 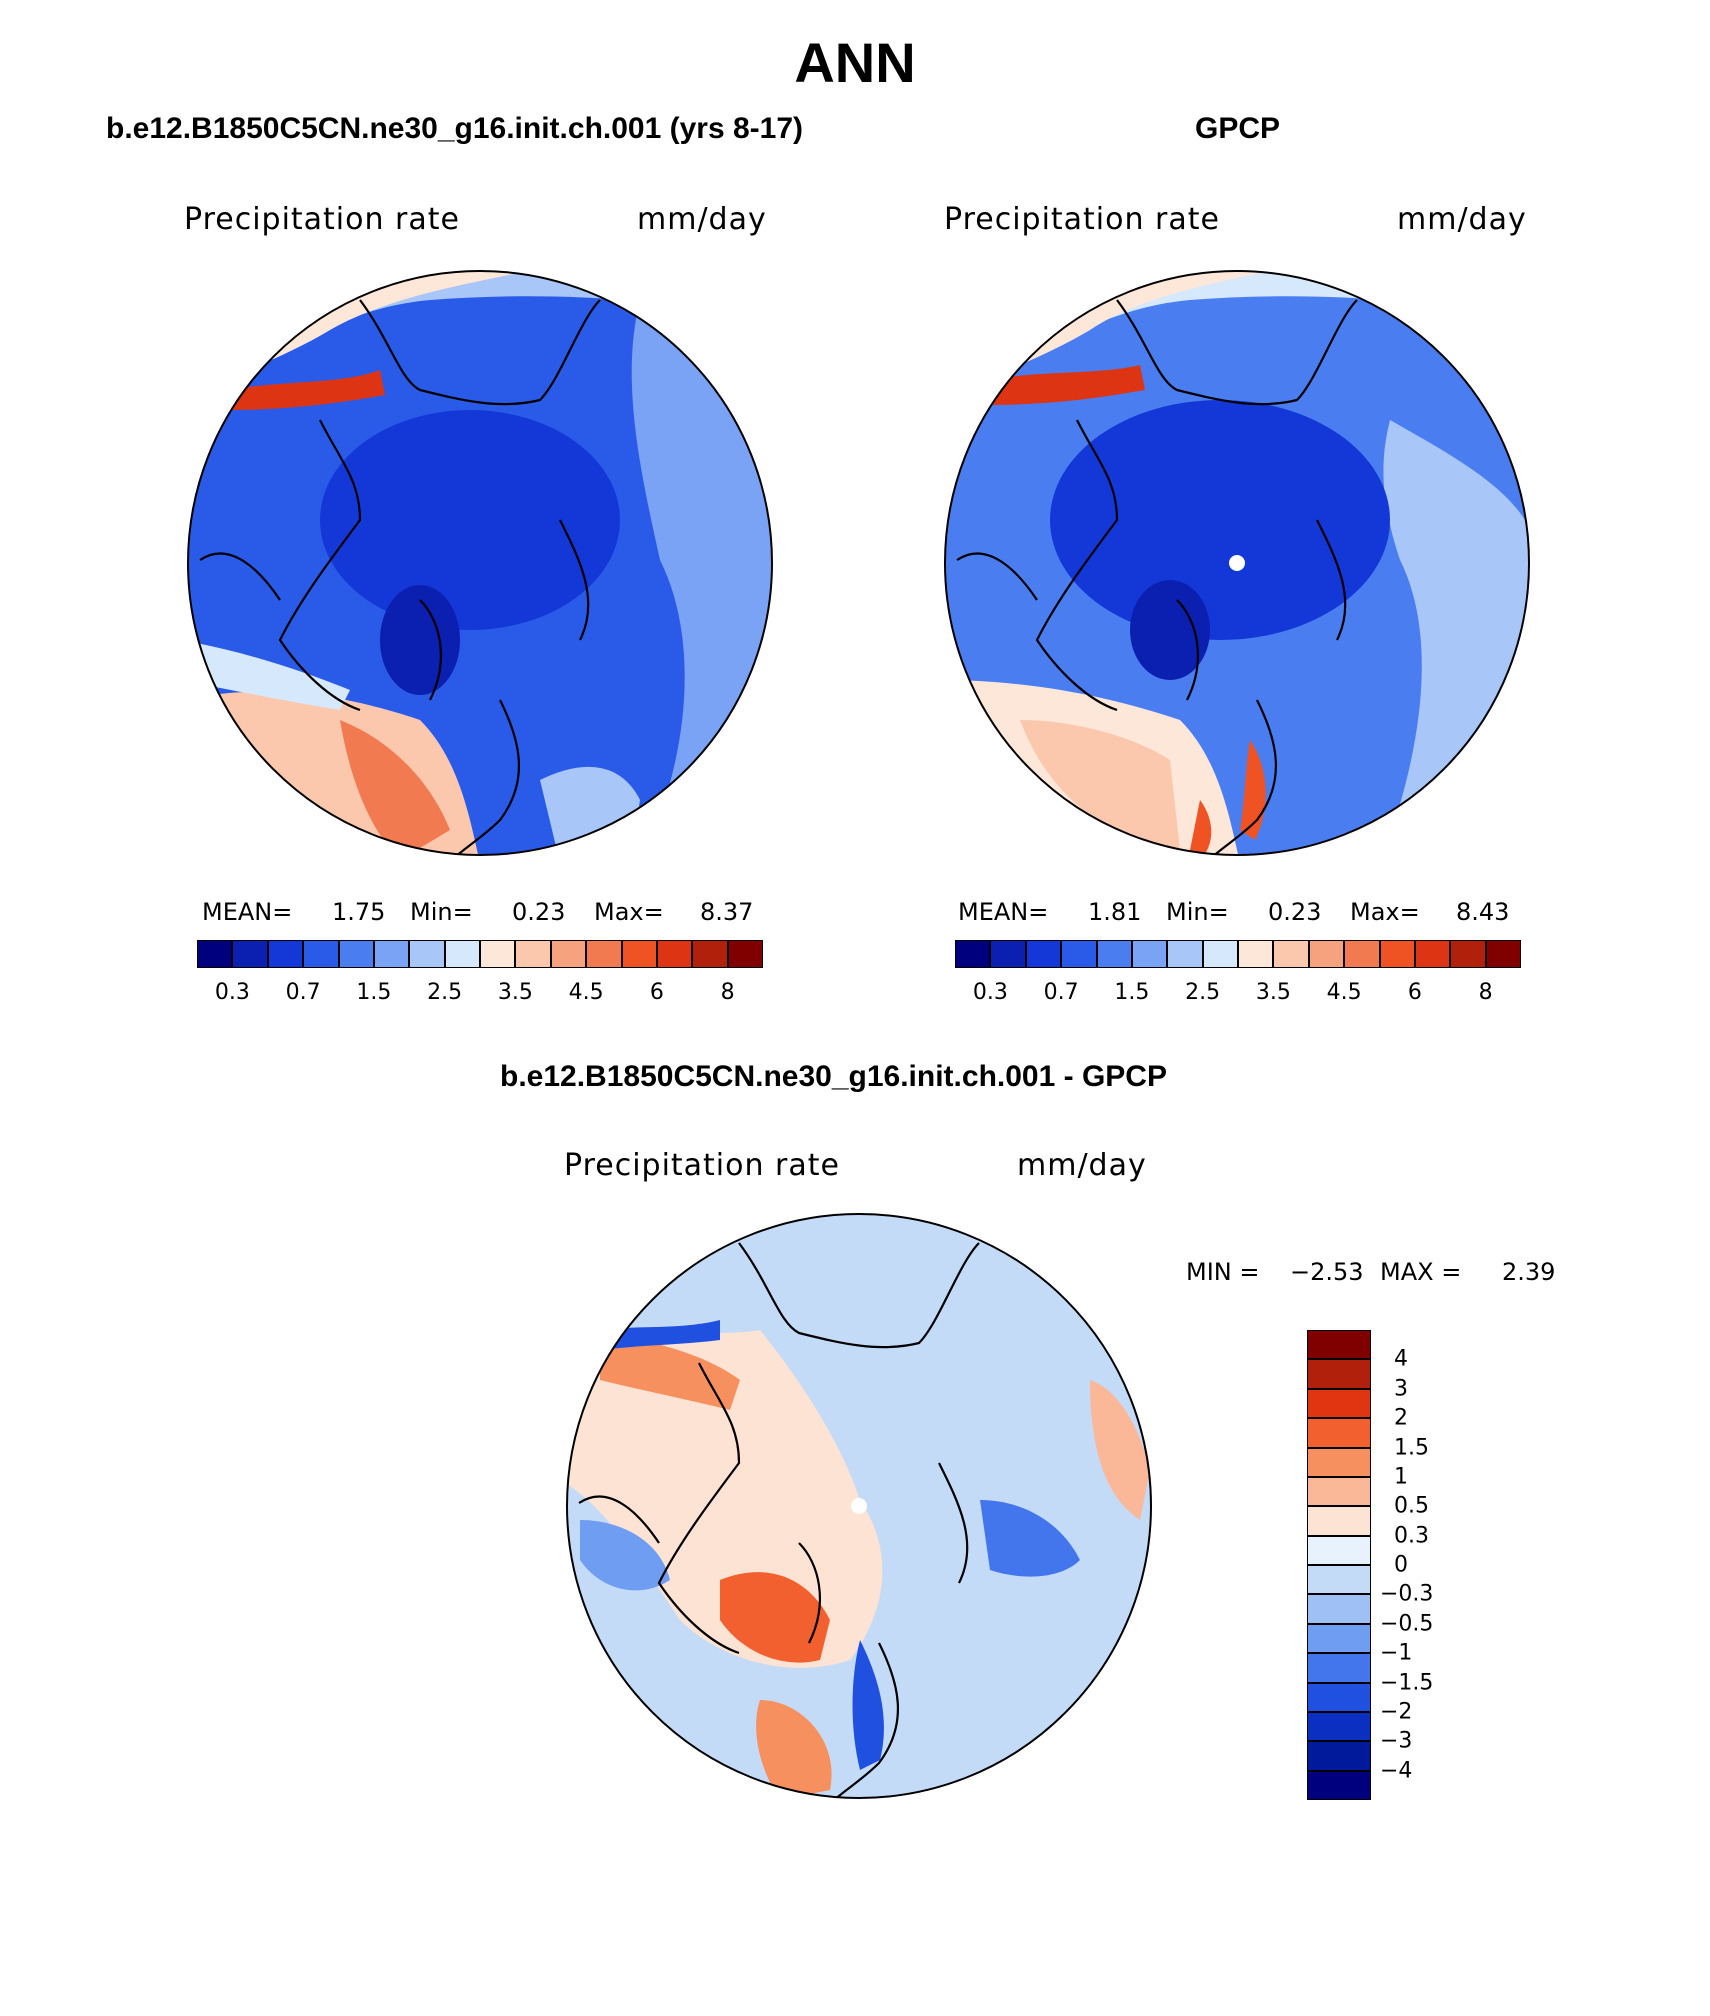 What do you see at coordinates (727, 912) in the screenshot?
I see `stat-max-value-model: 8.37` at bounding box center [727, 912].